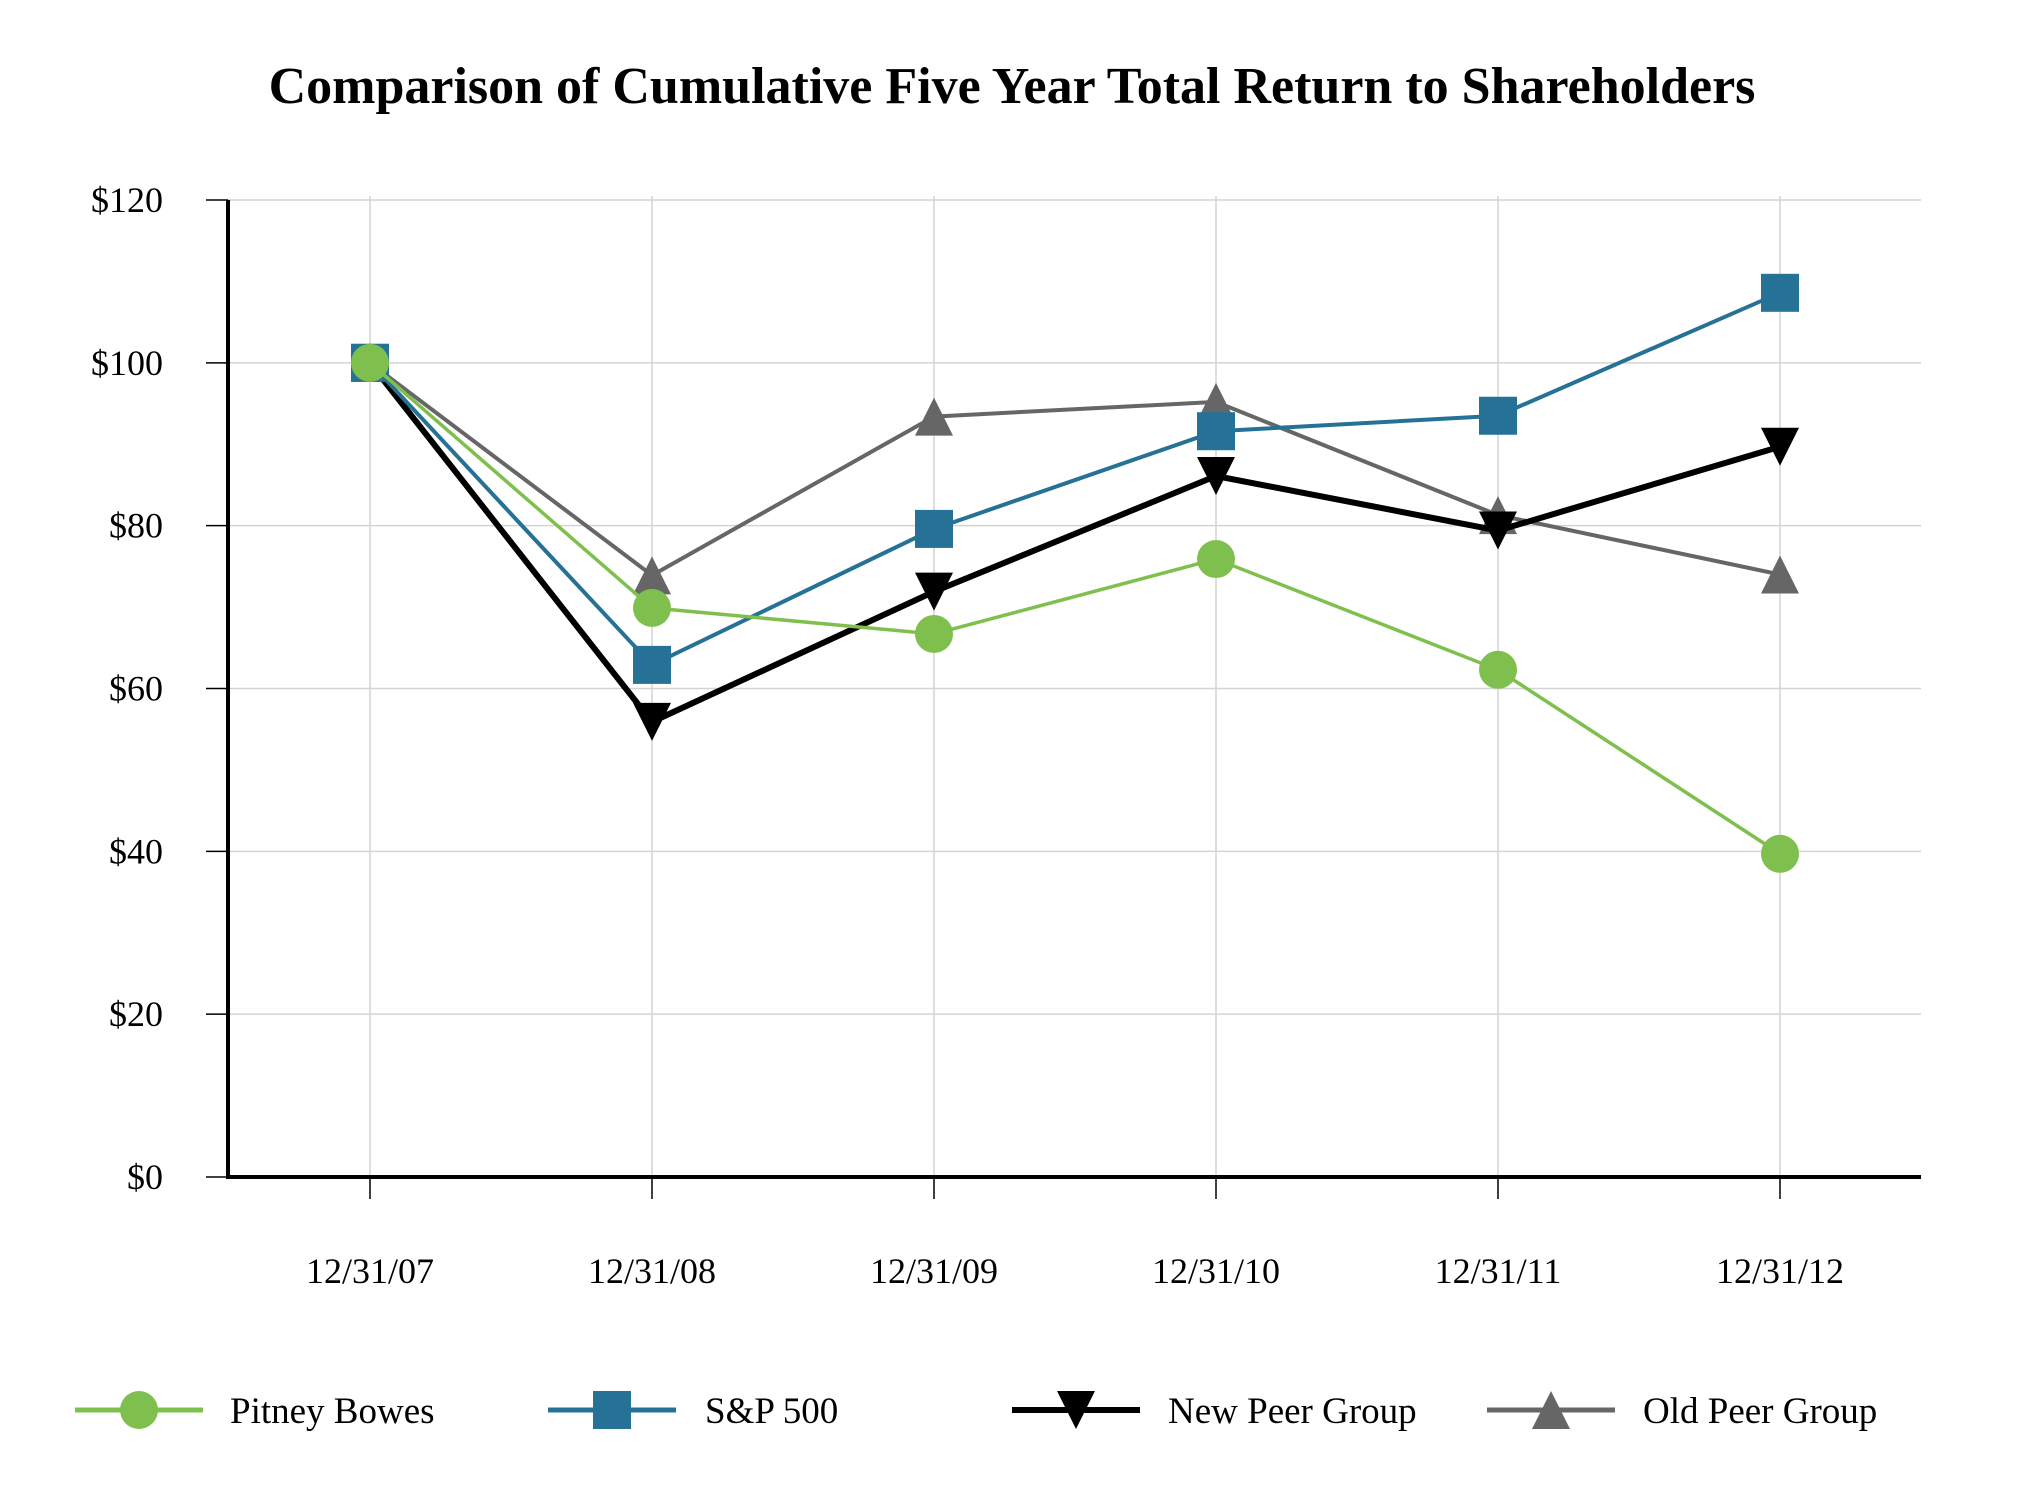 Image resolution: width=2025 pixels, height=1500 pixels. Describe the element at coordinates (332, 1411) in the screenshot. I see `legend-label: Pitney Bowes` at that location.